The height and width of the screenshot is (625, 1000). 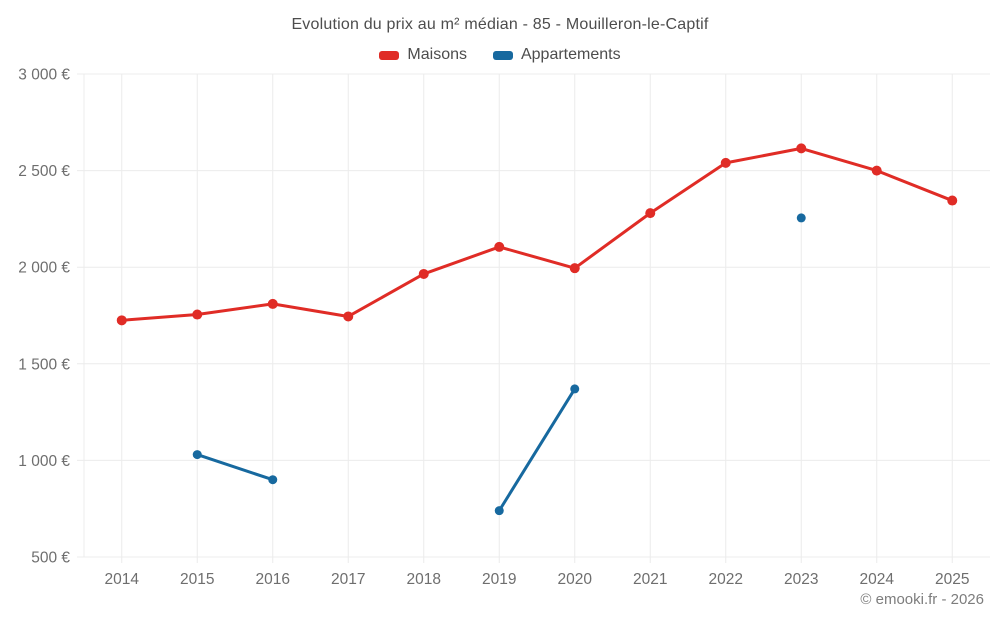 What do you see at coordinates (876, 170) in the screenshot?
I see `maisons-point-2024` at bounding box center [876, 170].